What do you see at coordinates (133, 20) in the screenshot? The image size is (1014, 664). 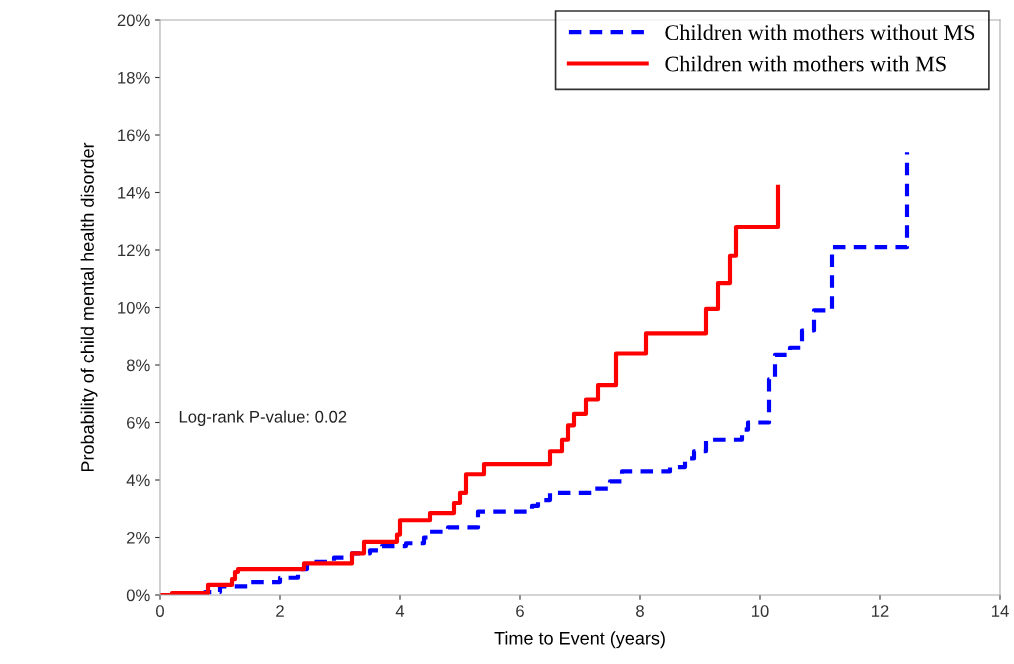 I see `y-tick-label: 20%` at bounding box center [133, 20].